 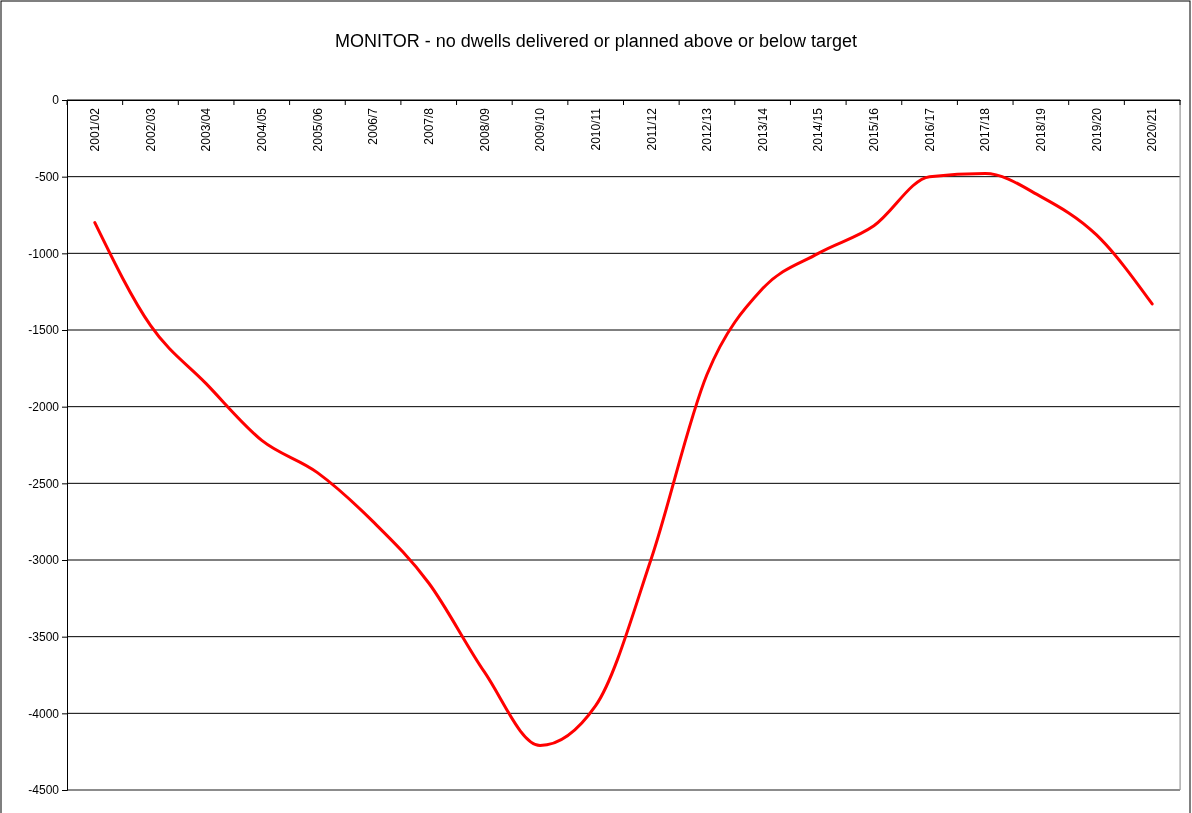 I want to click on x-tick-label: 2016/17, so click(x=929, y=129).